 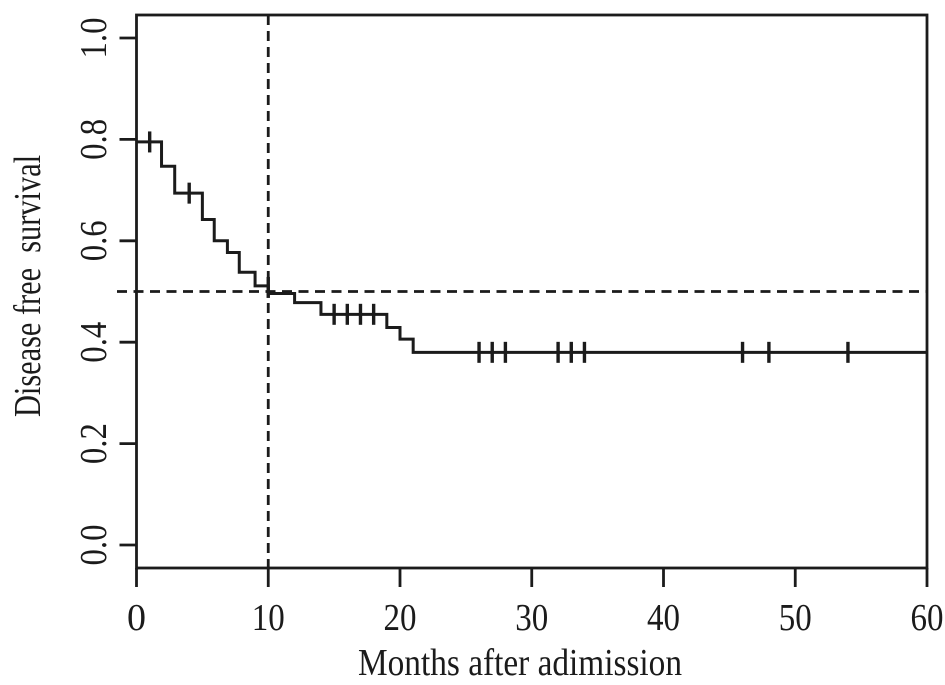 What do you see at coordinates (400, 618) in the screenshot?
I see `x-tick-label: 20` at bounding box center [400, 618].